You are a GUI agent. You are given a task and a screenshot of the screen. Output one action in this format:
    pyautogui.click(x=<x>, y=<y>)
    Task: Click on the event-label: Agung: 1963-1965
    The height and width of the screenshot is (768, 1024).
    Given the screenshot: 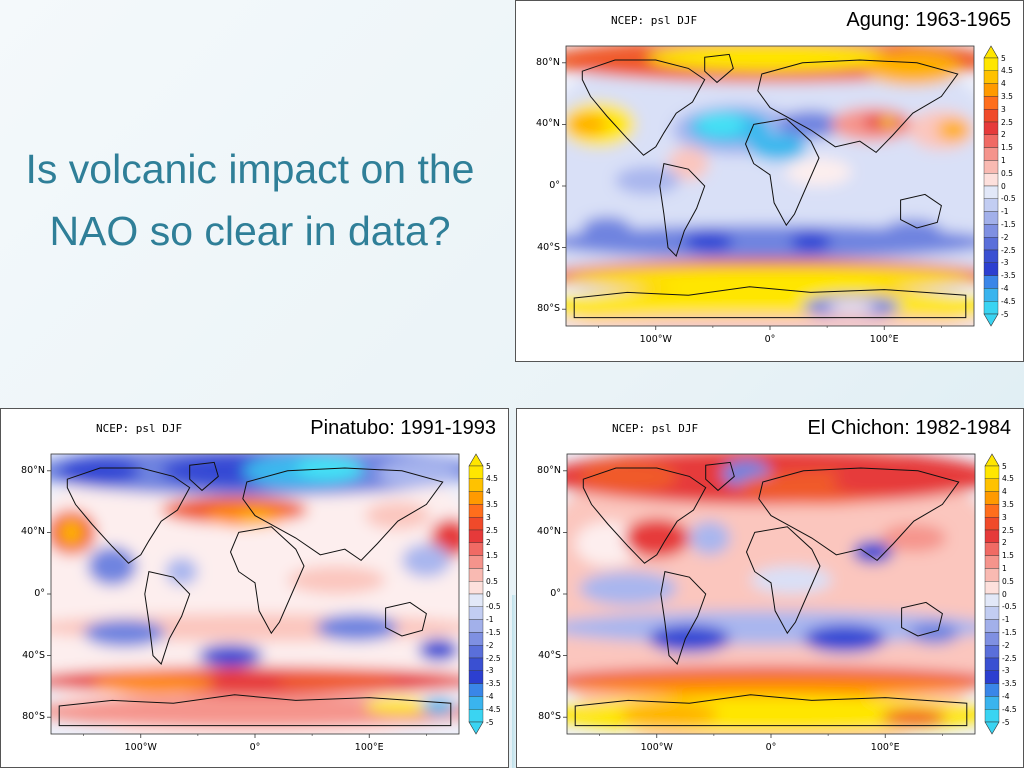 What is the action you would take?
    pyautogui.click(x=928, y=20)
    